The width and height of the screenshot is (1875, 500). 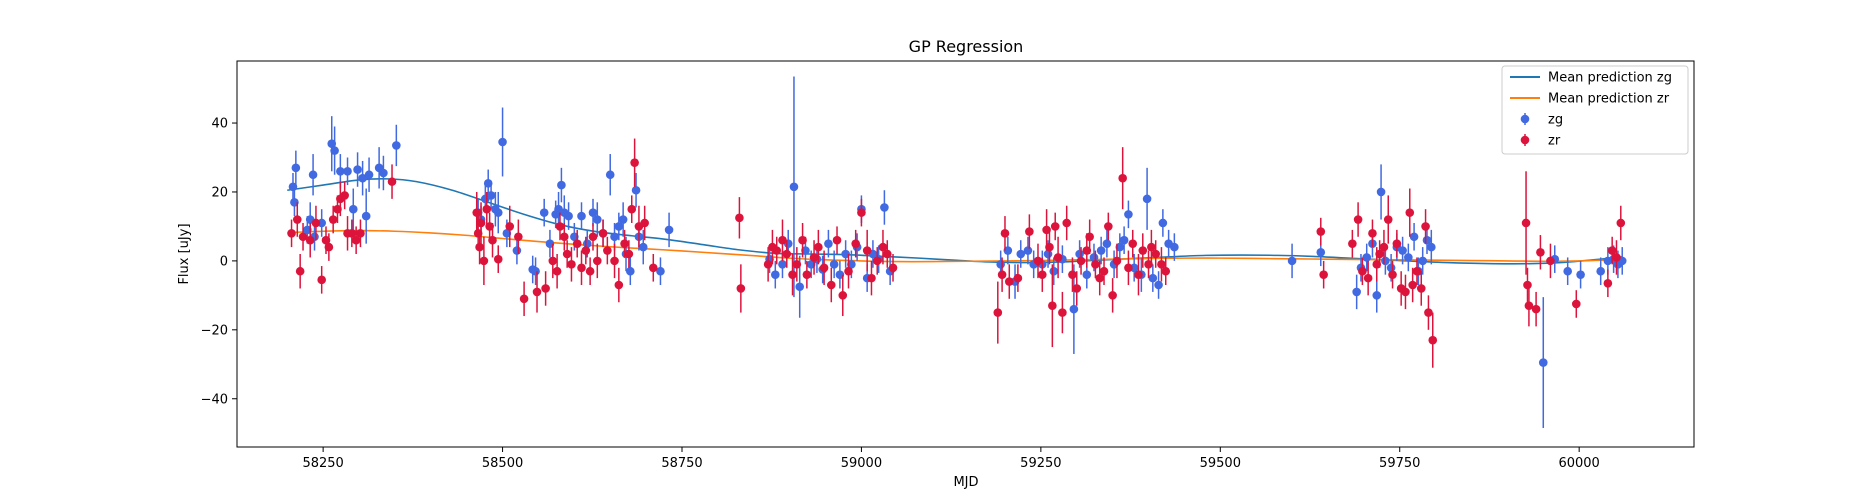 What do you see at coordinates (224, 261) in the screenshot?
I see `y-tick-label: 0` at bounding box center [224, 261].